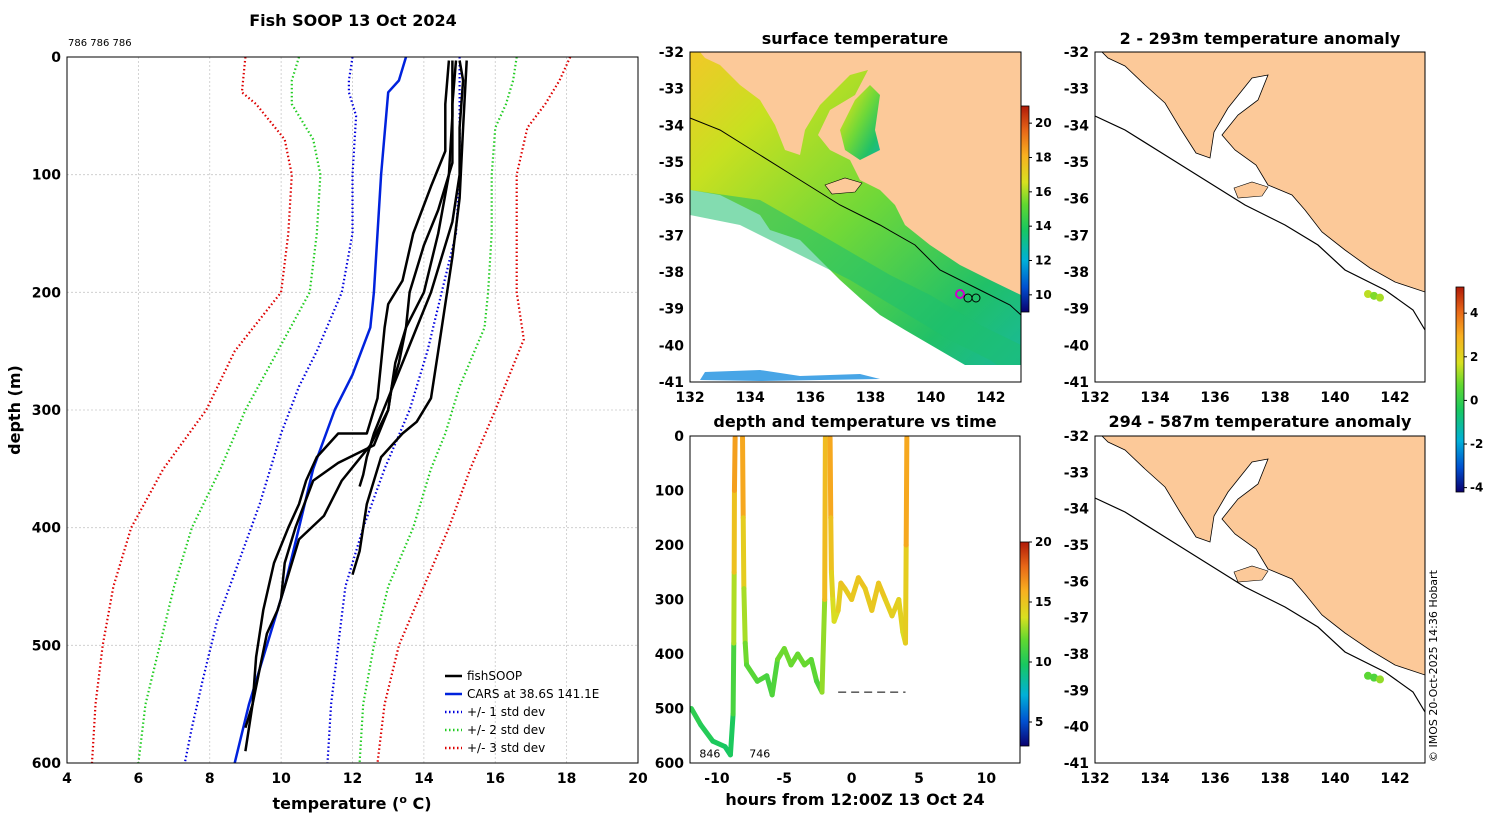  Describe the element at coordinates (790, 375) in the screenshot. I see `sst-southern-patch` at that location.